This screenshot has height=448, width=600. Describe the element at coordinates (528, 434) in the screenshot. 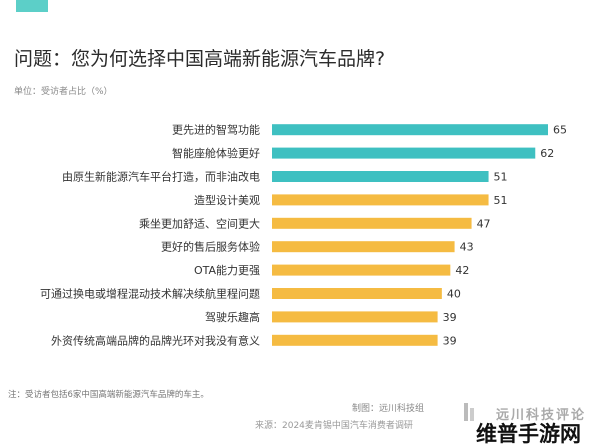

I see `site-watermark: 维普手游网` at that location.